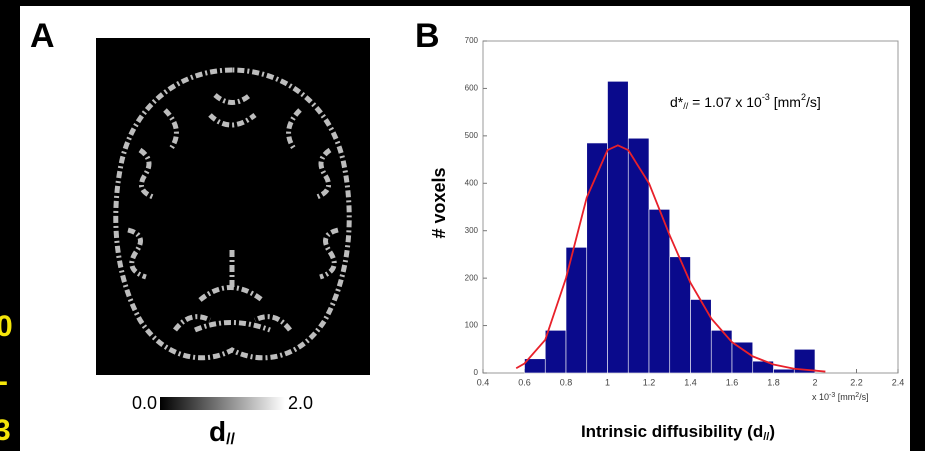 This screenshot has width=925, height=451. What do you see at coordinates (144, 403) in the screenshot?
I see `colorbar-tick-label: 0.0` at bounding box center [144, 403].